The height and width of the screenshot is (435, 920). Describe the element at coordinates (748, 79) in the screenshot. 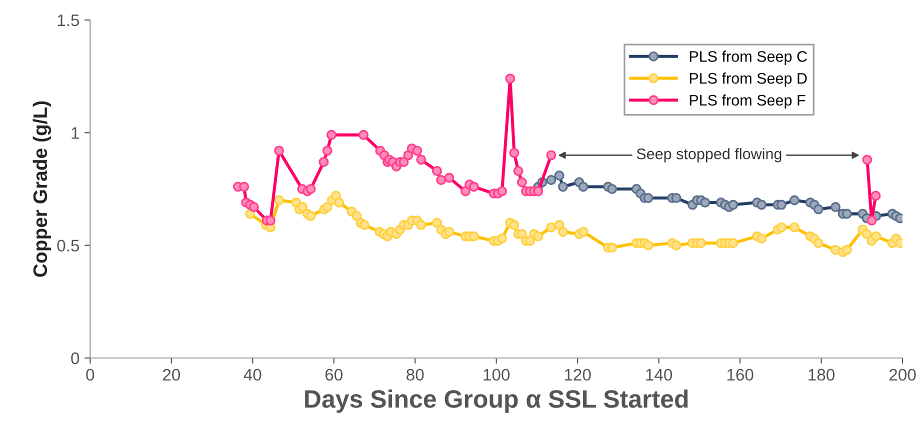

I see `legend-label: PLS from Seep D` at that location.